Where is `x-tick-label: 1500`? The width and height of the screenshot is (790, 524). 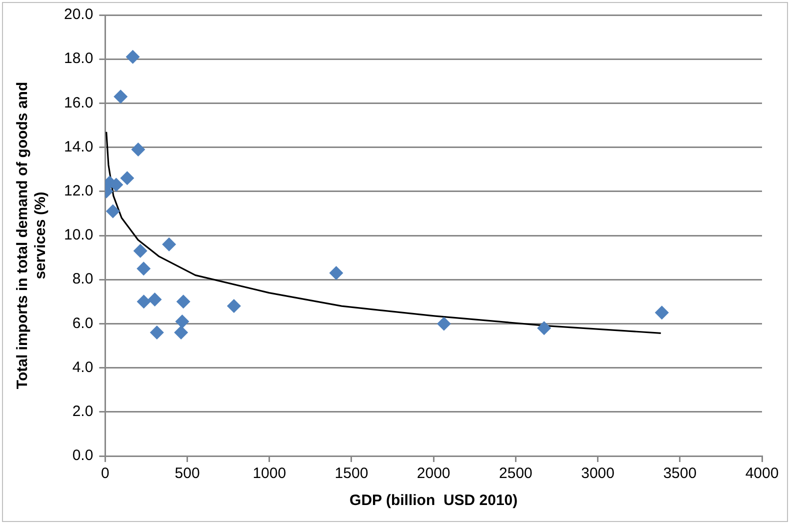 x-tick-label: 1500 is located at coordinates (351, 473).